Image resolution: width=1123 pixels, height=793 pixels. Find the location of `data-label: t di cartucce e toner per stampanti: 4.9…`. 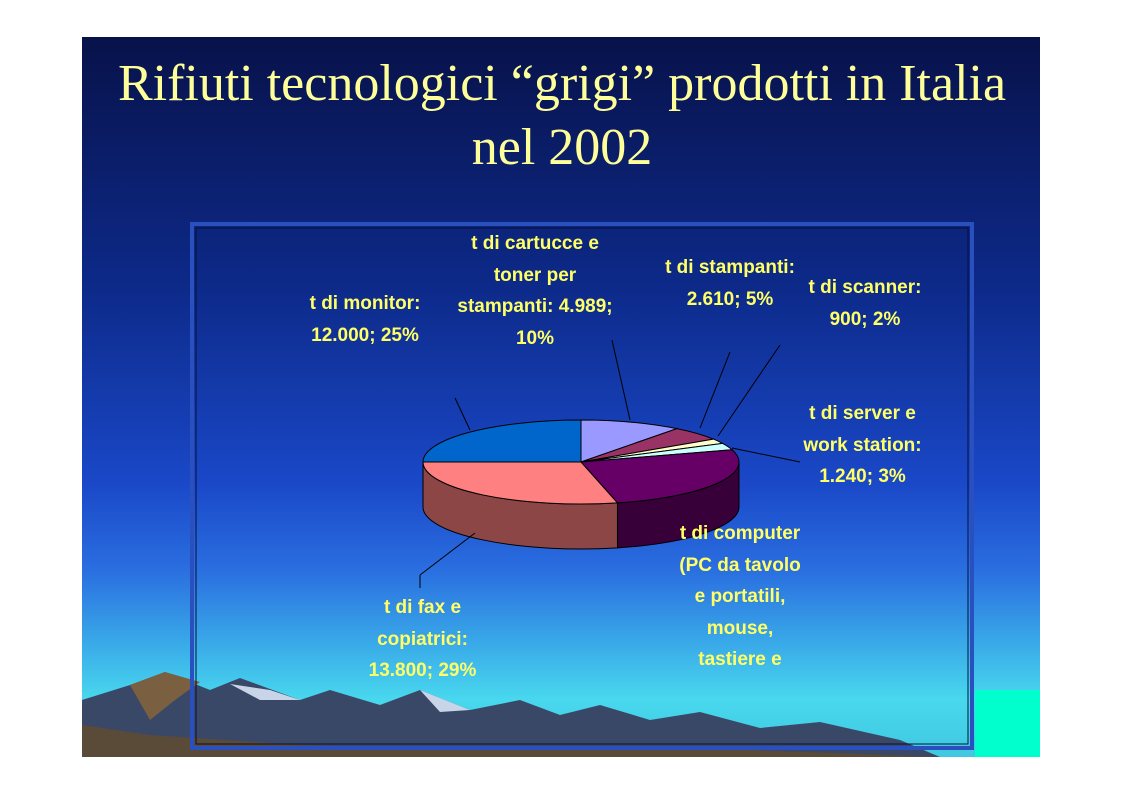

data-label: t di cartucce e toner per stampanti: 4.9… is located at coordinates (535, 291).